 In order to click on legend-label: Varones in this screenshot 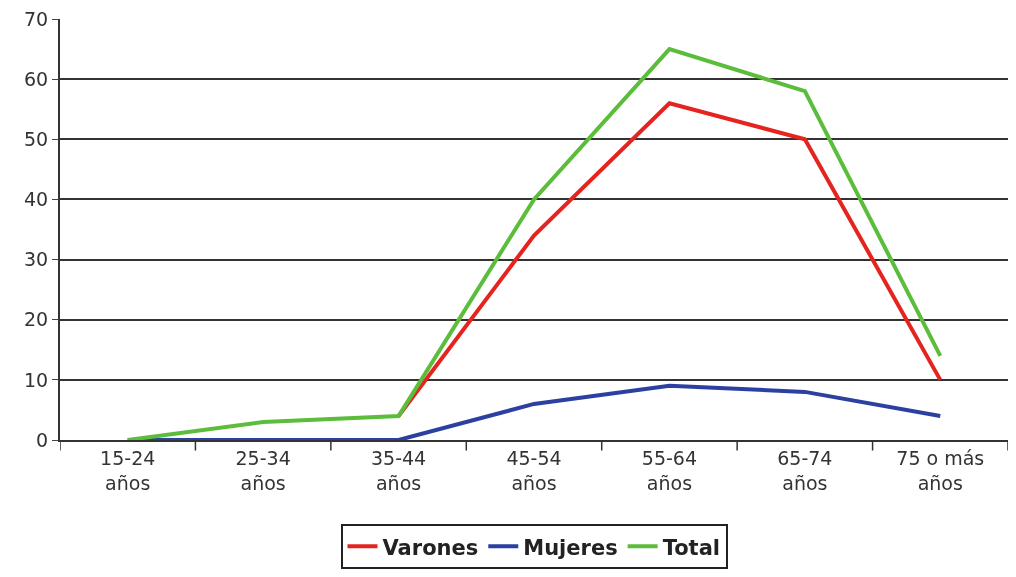, I will do `click(430, 547)`.